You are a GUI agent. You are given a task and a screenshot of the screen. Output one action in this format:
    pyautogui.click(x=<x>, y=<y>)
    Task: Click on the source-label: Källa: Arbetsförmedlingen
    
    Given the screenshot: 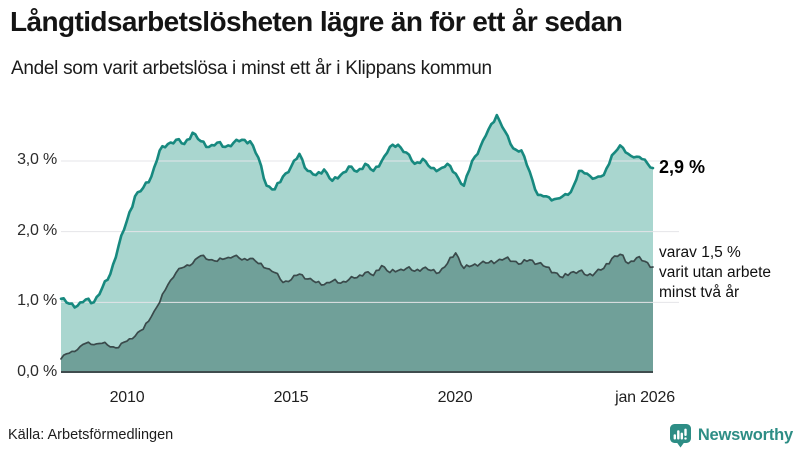 What is the action you would take?
    pyautogui.click(x=91, y=435)
    